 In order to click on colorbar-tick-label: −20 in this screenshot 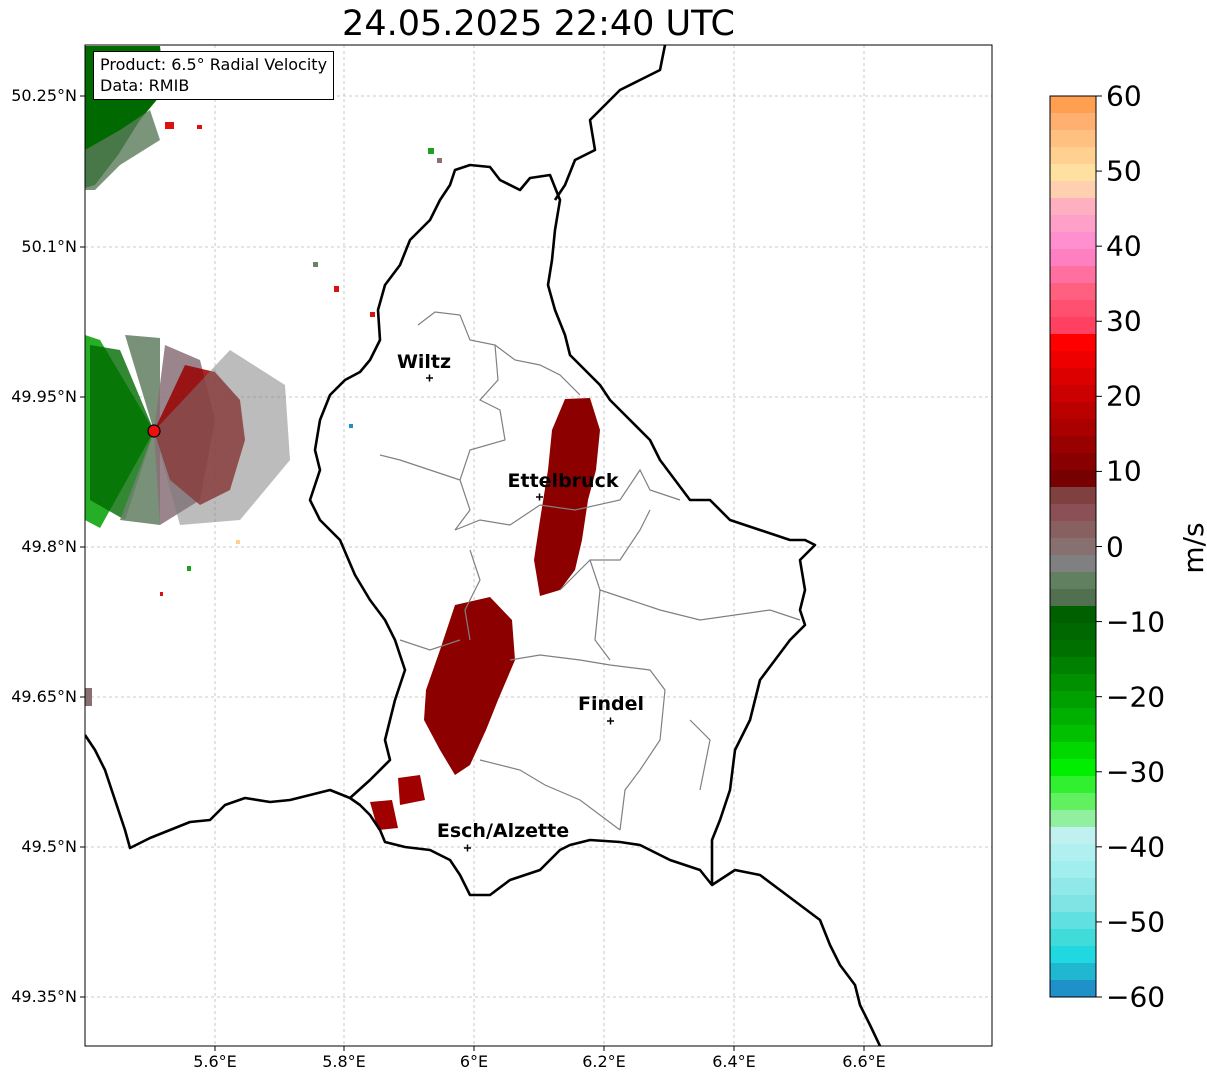, I will do `click(1136, 697)`.